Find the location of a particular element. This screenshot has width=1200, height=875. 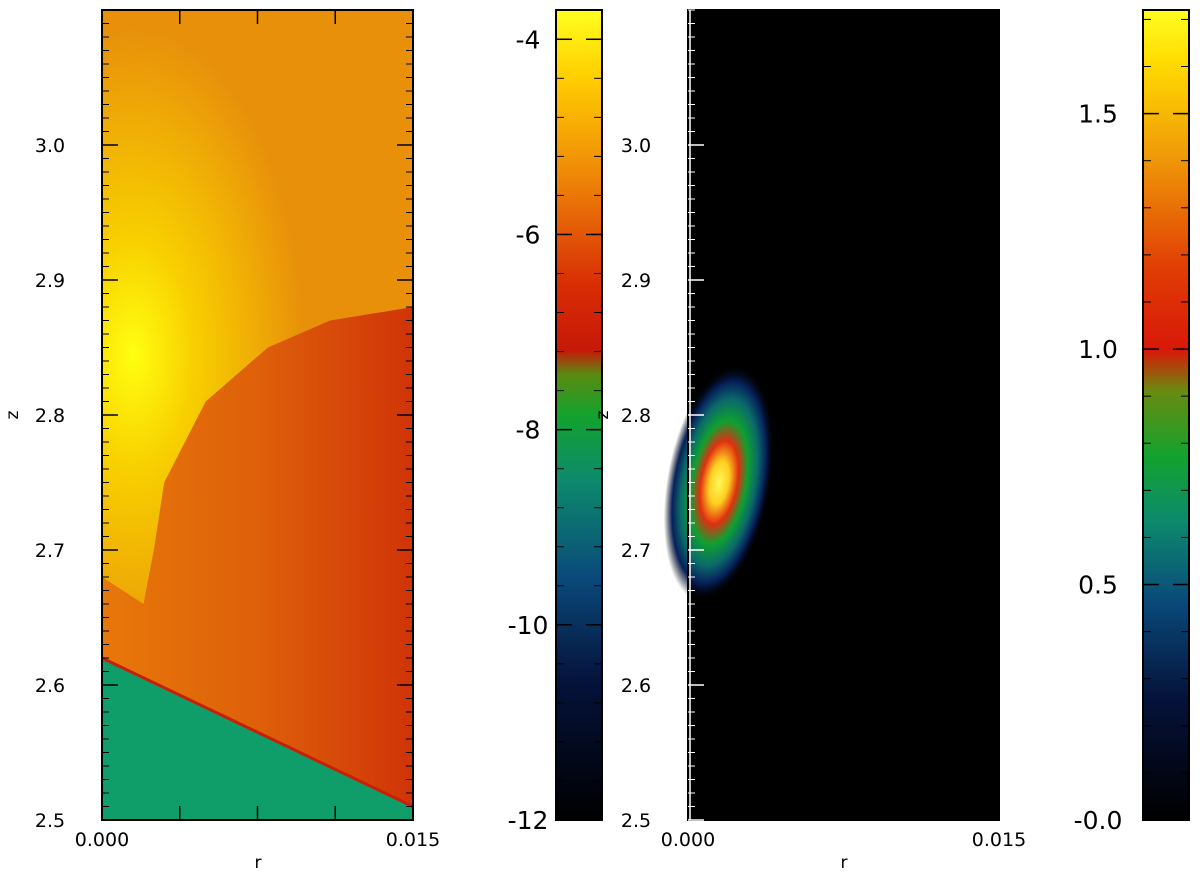

p2-blob is located at coordinates (719, 482).